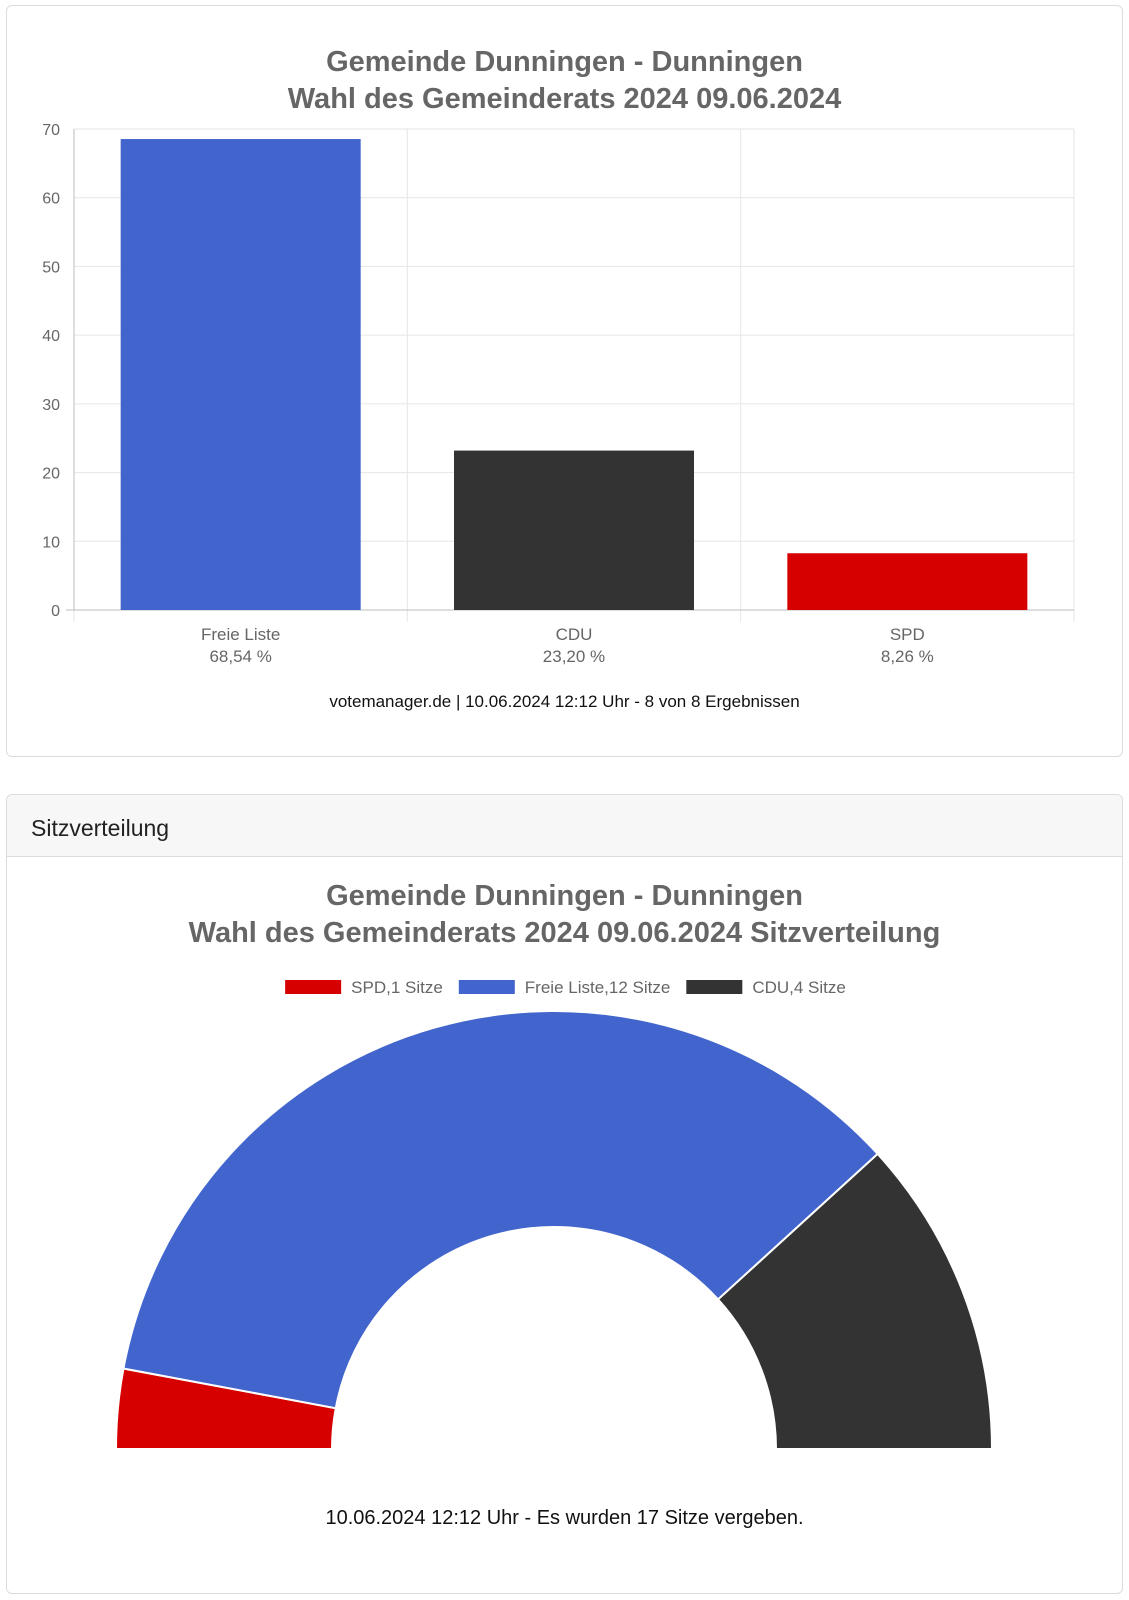  What do you see at coordinates (564, 99) in the screenshot?
I see `bar-chart-title-line2: Wahl des Gemeinderats 2024 09.06.2024` at bounding box center [564, 99].